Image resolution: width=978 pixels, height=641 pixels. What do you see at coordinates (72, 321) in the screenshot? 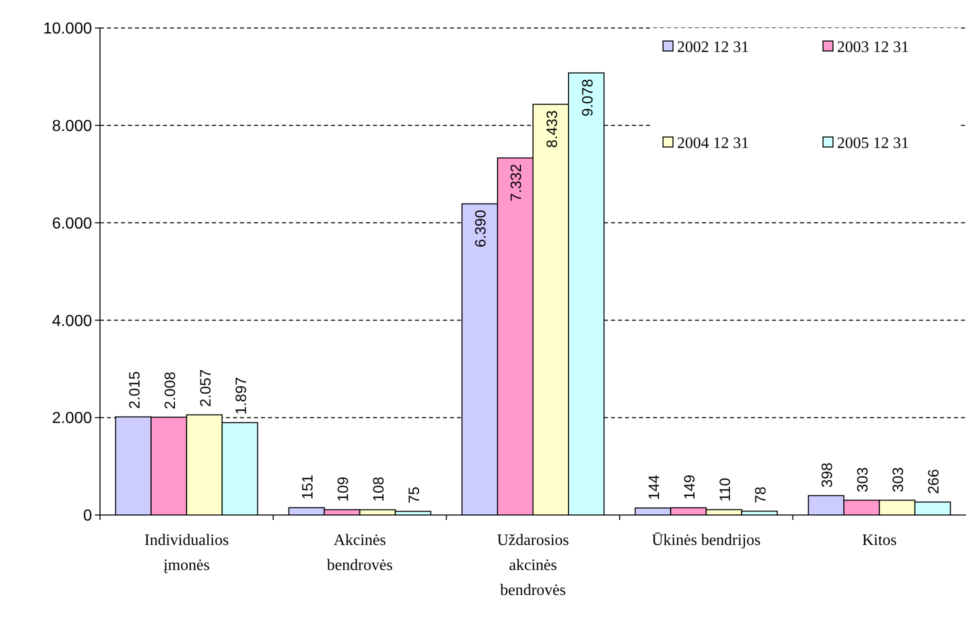
I see `y-tick-label: 4.000` at bounding box center [72, 321].